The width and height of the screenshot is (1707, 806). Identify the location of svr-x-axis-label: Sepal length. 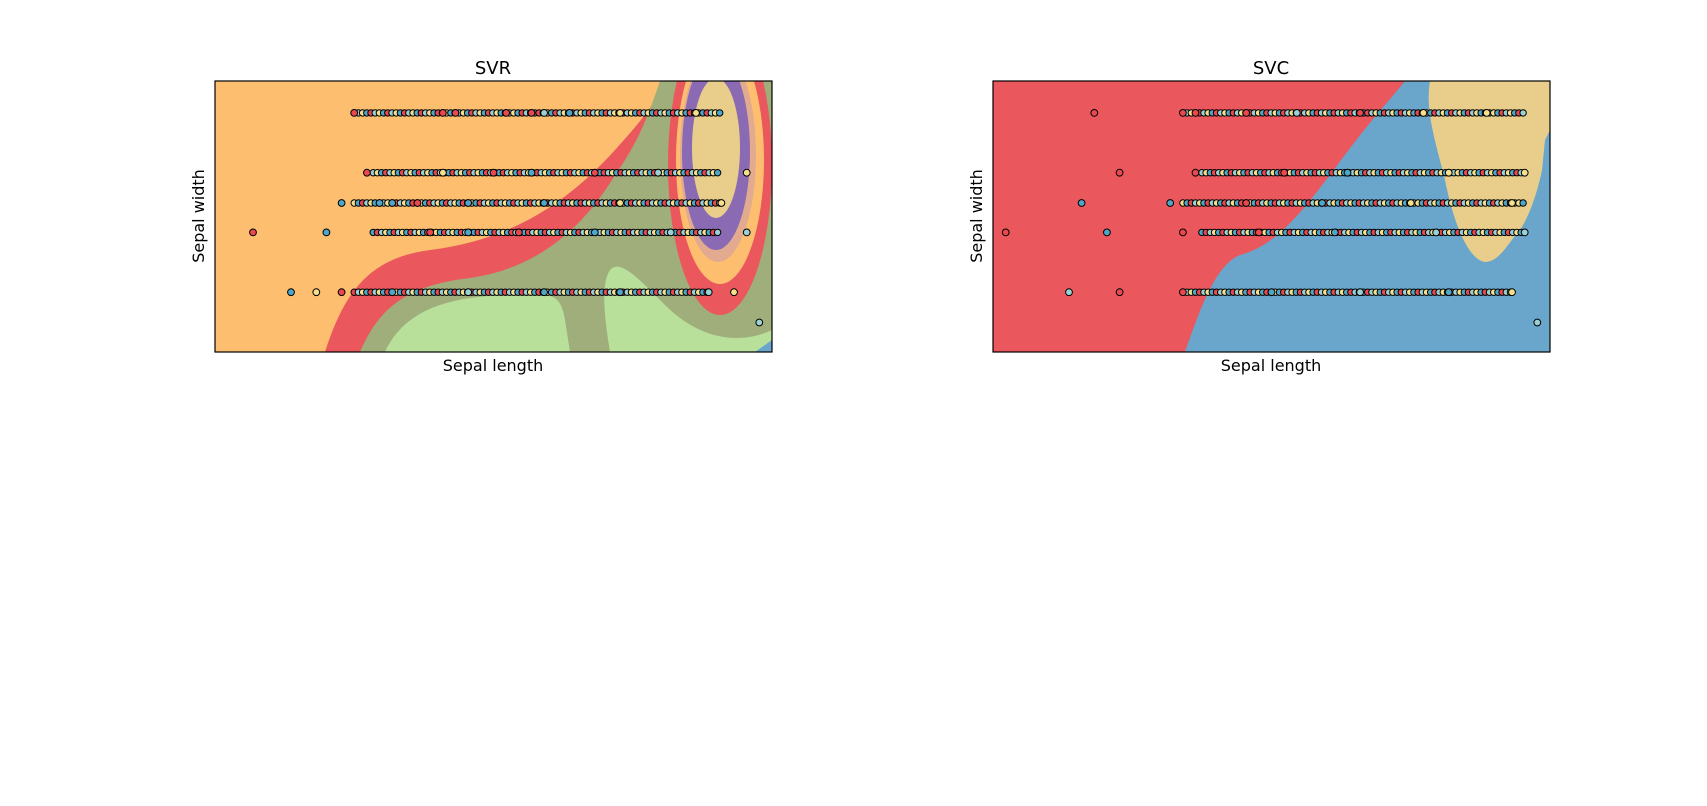
(493, 365).